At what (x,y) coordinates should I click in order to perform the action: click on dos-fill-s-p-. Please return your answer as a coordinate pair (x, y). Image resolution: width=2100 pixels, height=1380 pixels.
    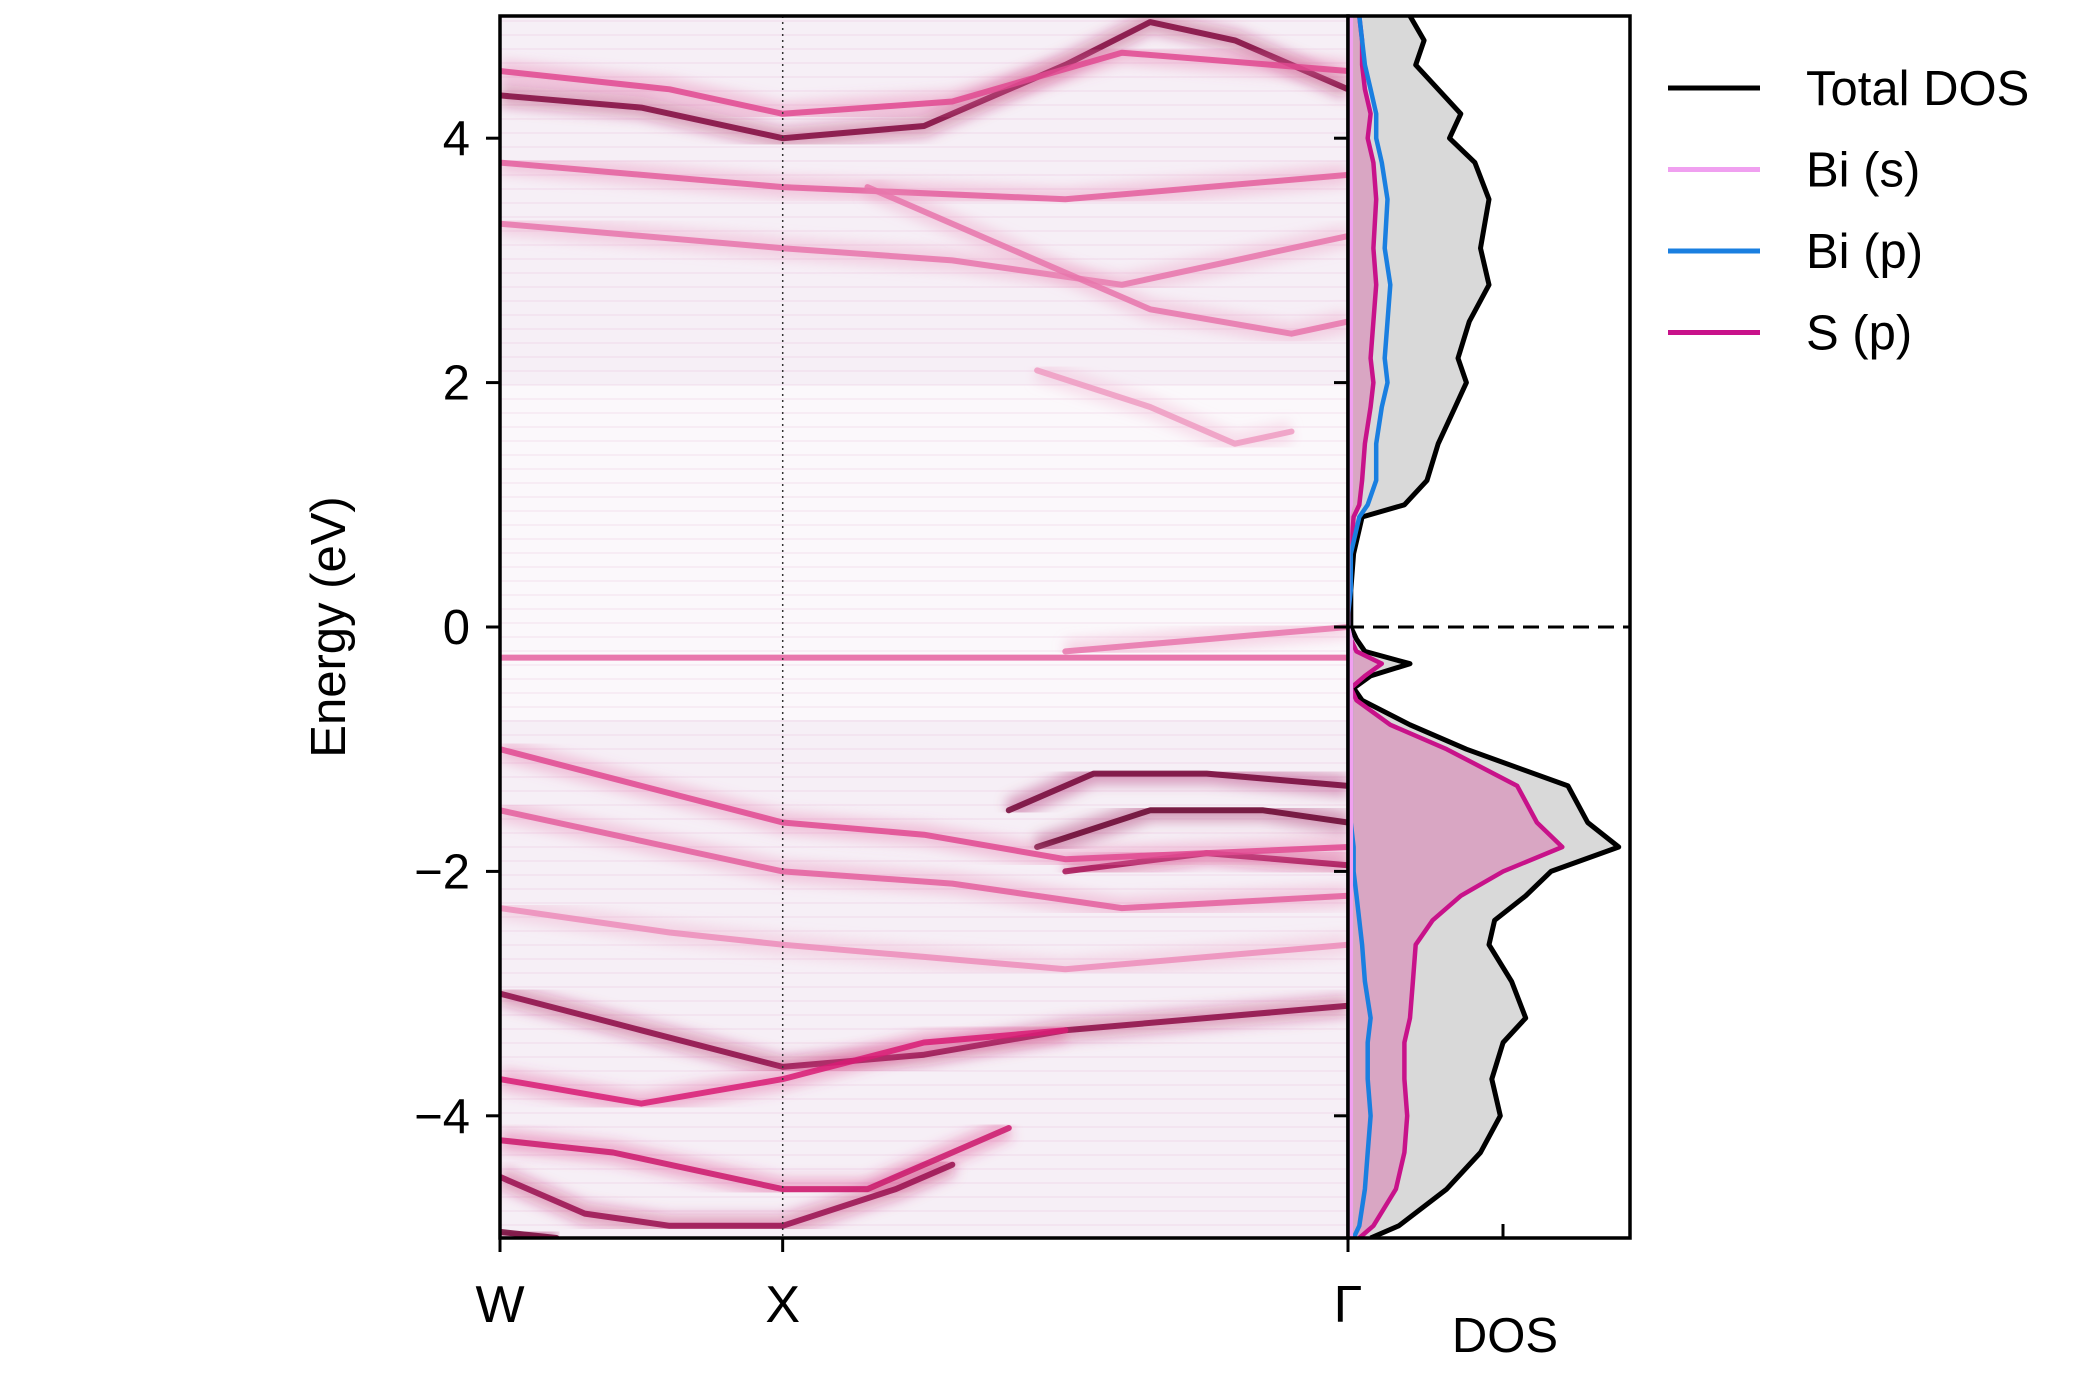
    Looking at the image, I should click on (1455, 627).